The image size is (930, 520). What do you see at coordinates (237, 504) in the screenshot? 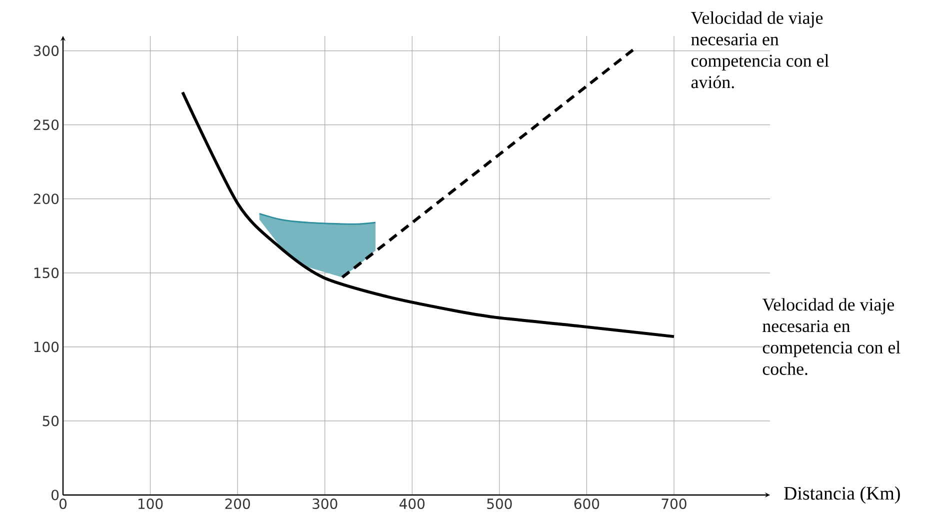
I see `x-tick-label: 200` at bounding box center [237, 504].